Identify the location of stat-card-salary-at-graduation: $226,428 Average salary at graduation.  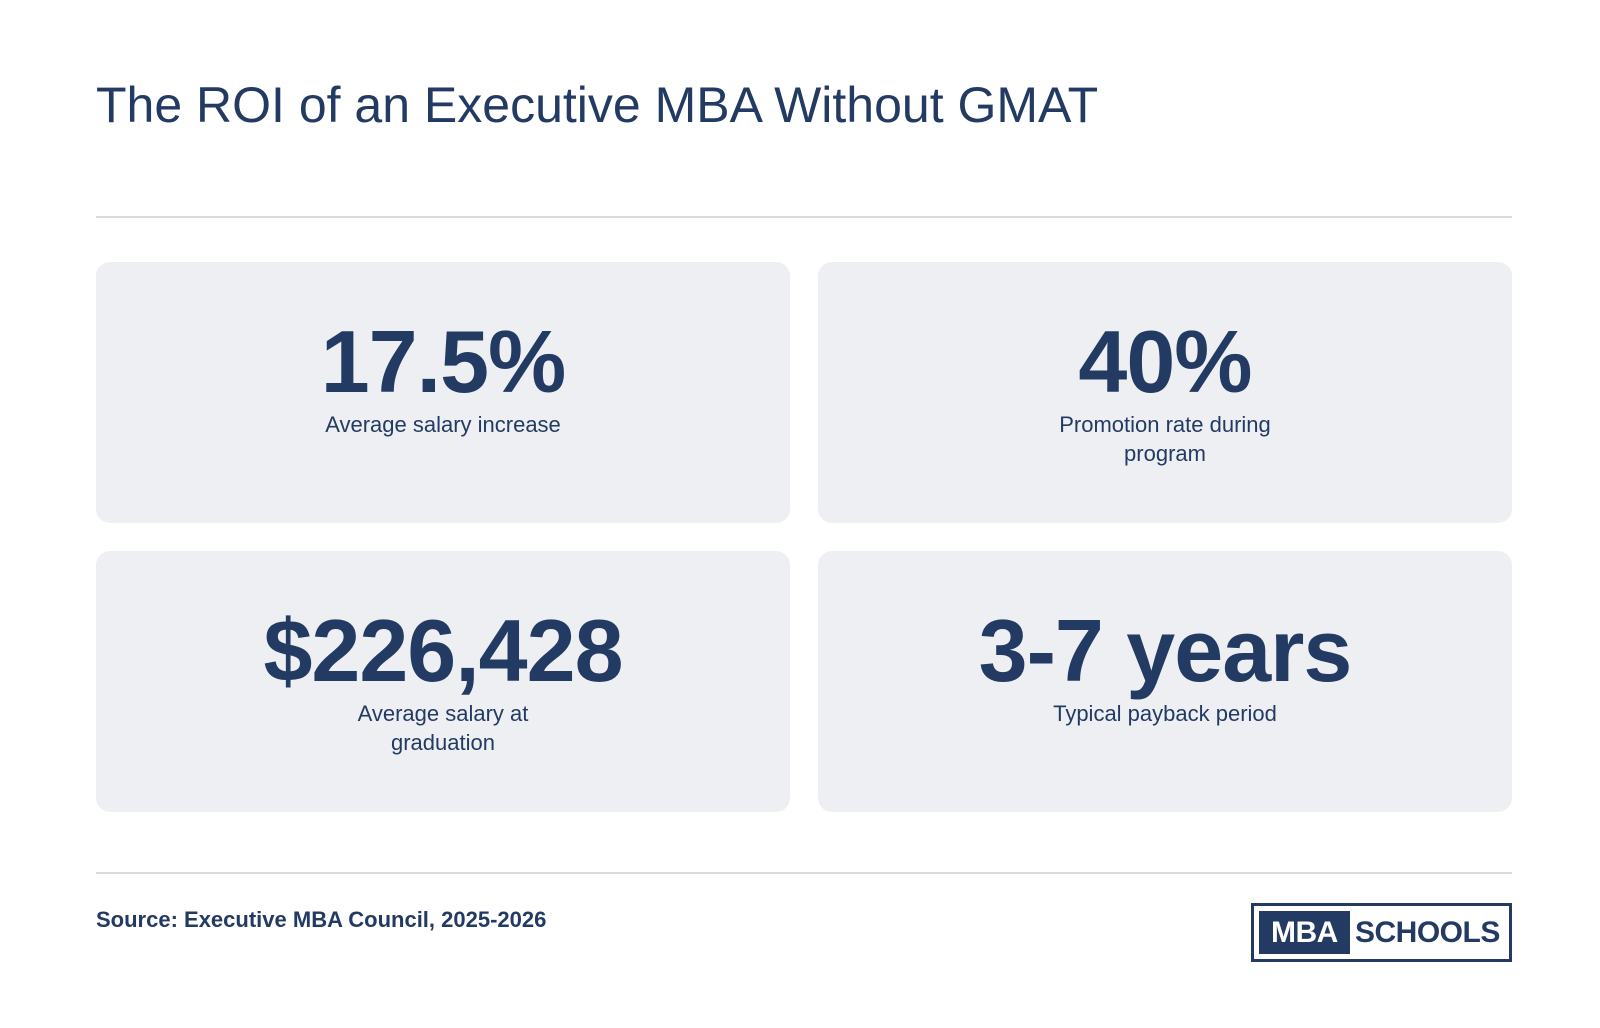
(443, 681).